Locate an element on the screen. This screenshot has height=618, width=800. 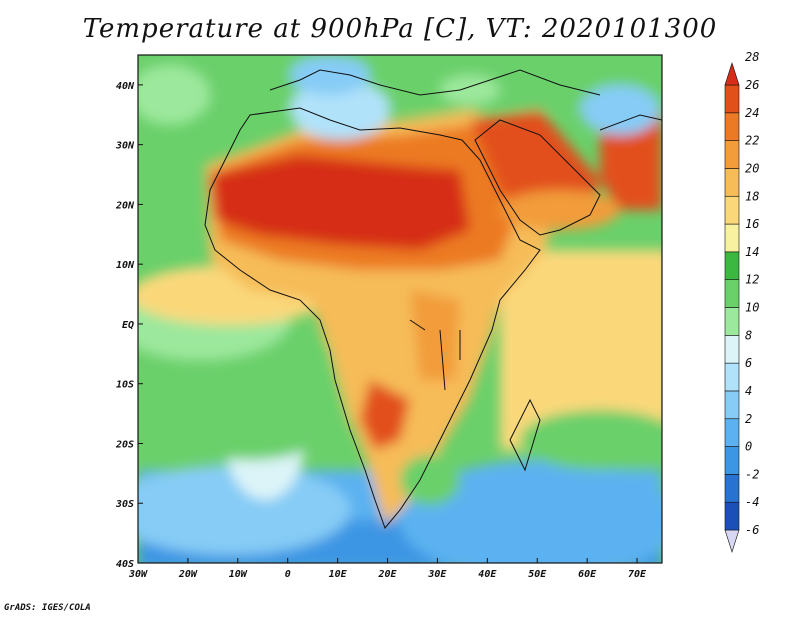
lon-tick-label: 20W is located at coordinates (188, 574).